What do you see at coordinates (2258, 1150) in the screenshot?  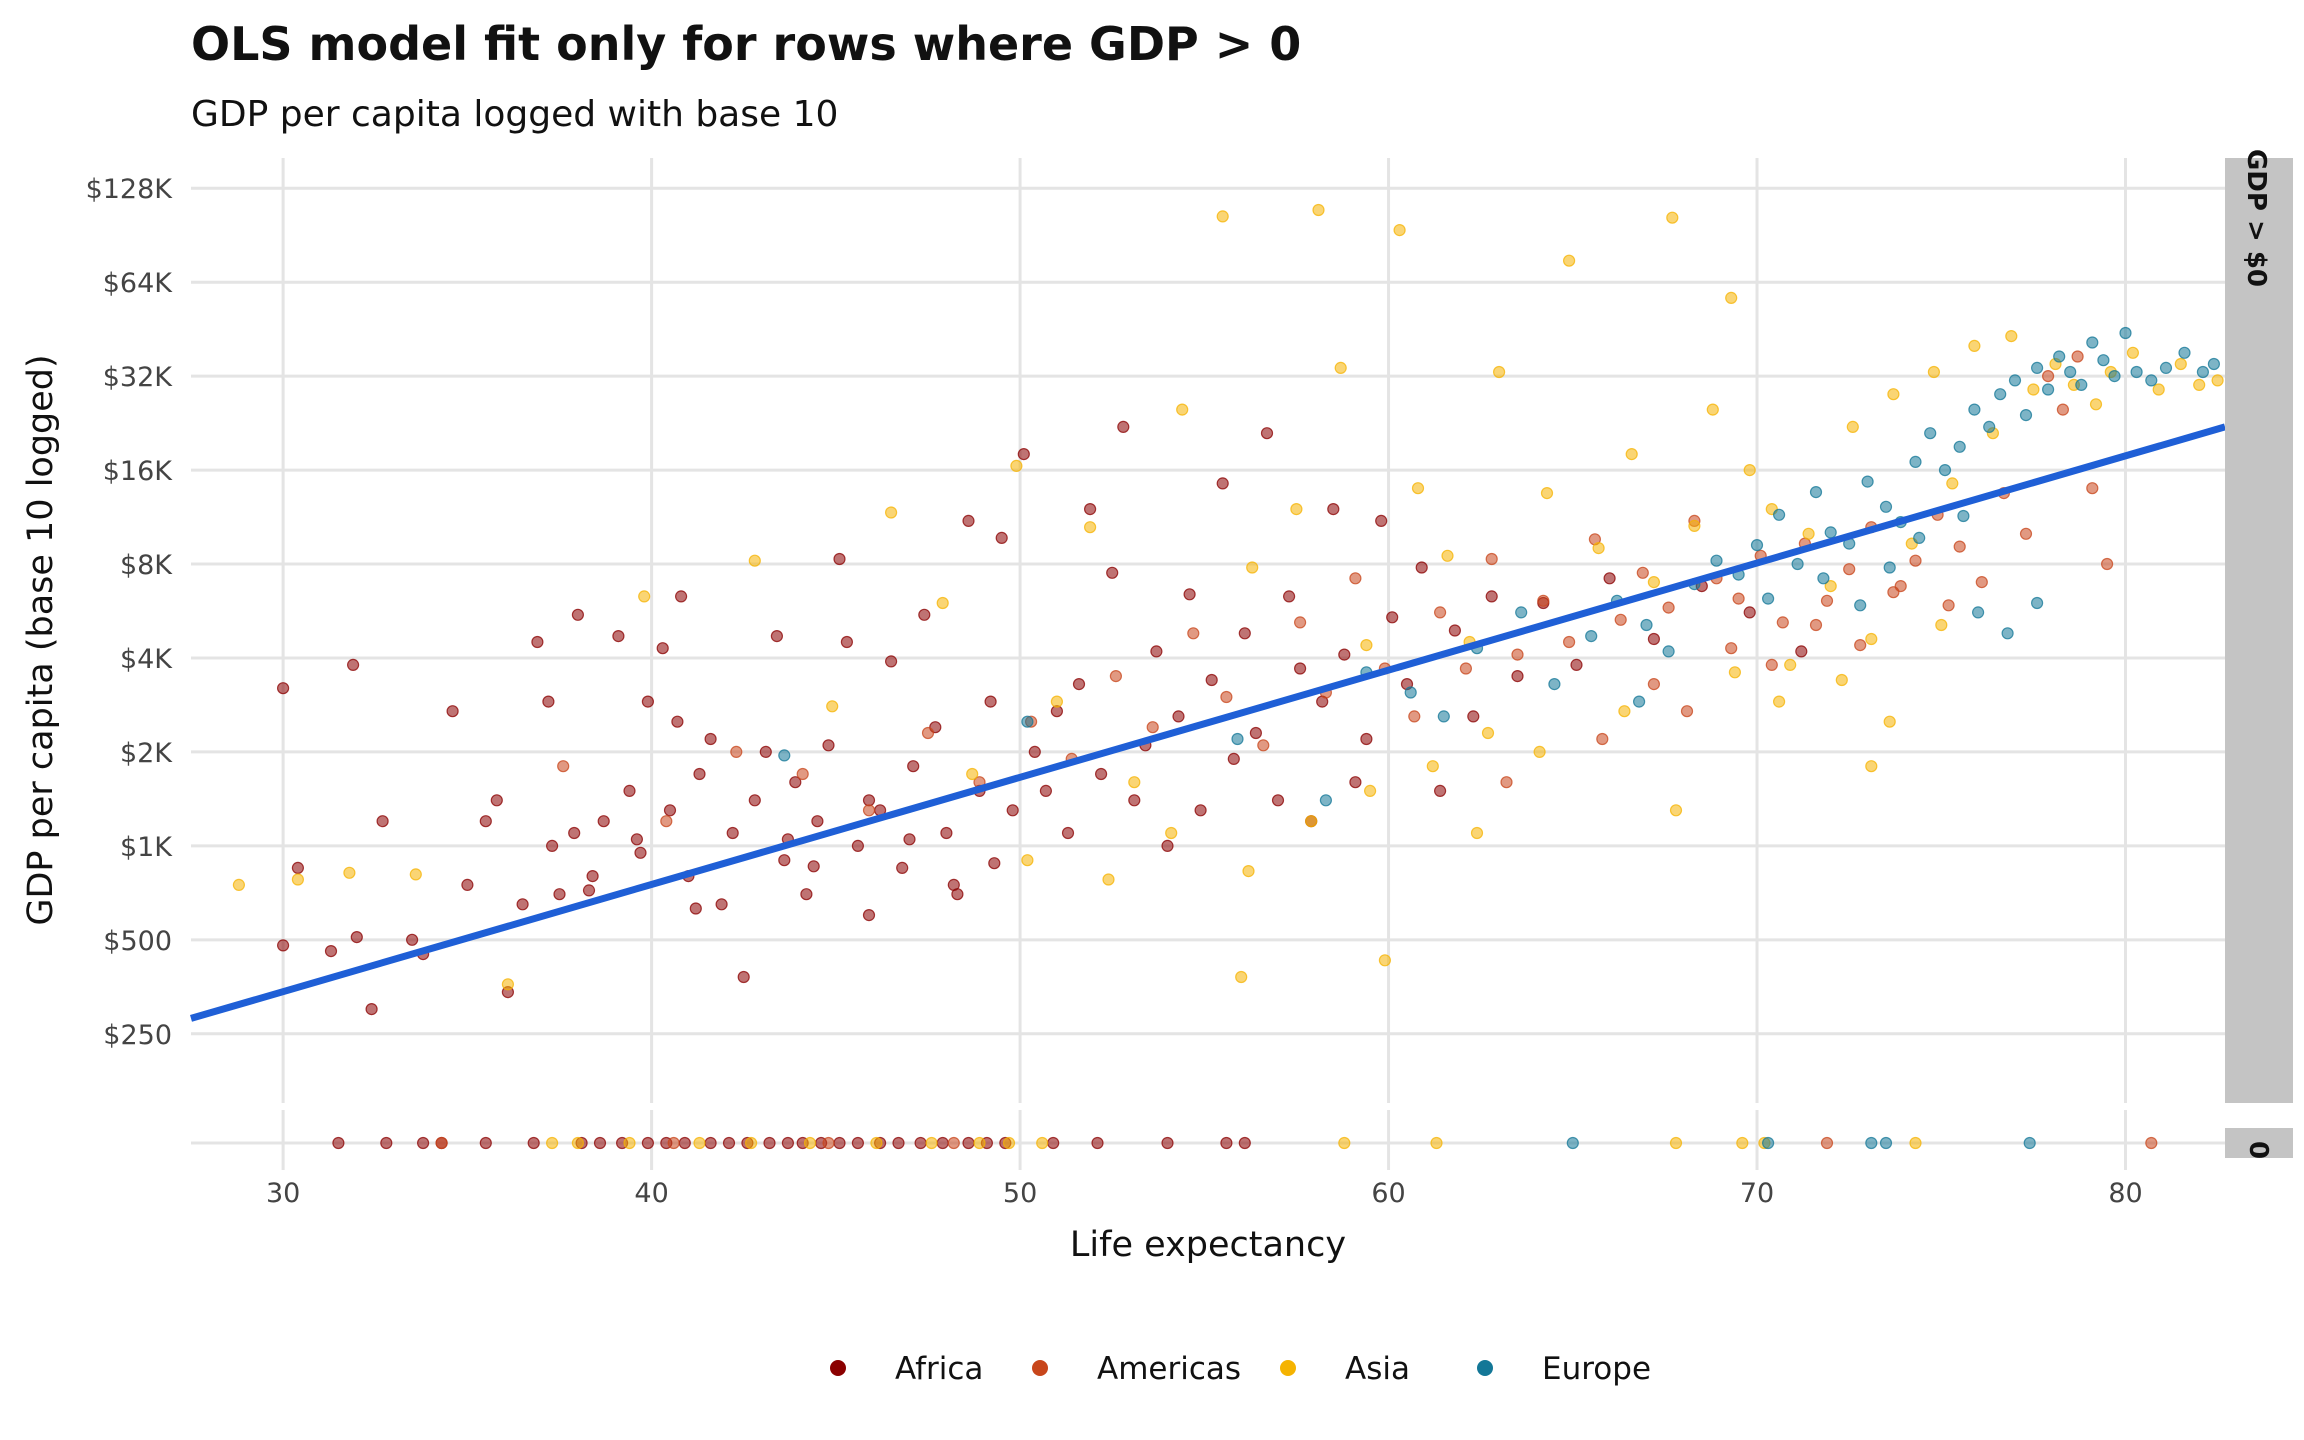 I see `facet-strip-label-zero: 0` at bounding box center [2258, 1150].